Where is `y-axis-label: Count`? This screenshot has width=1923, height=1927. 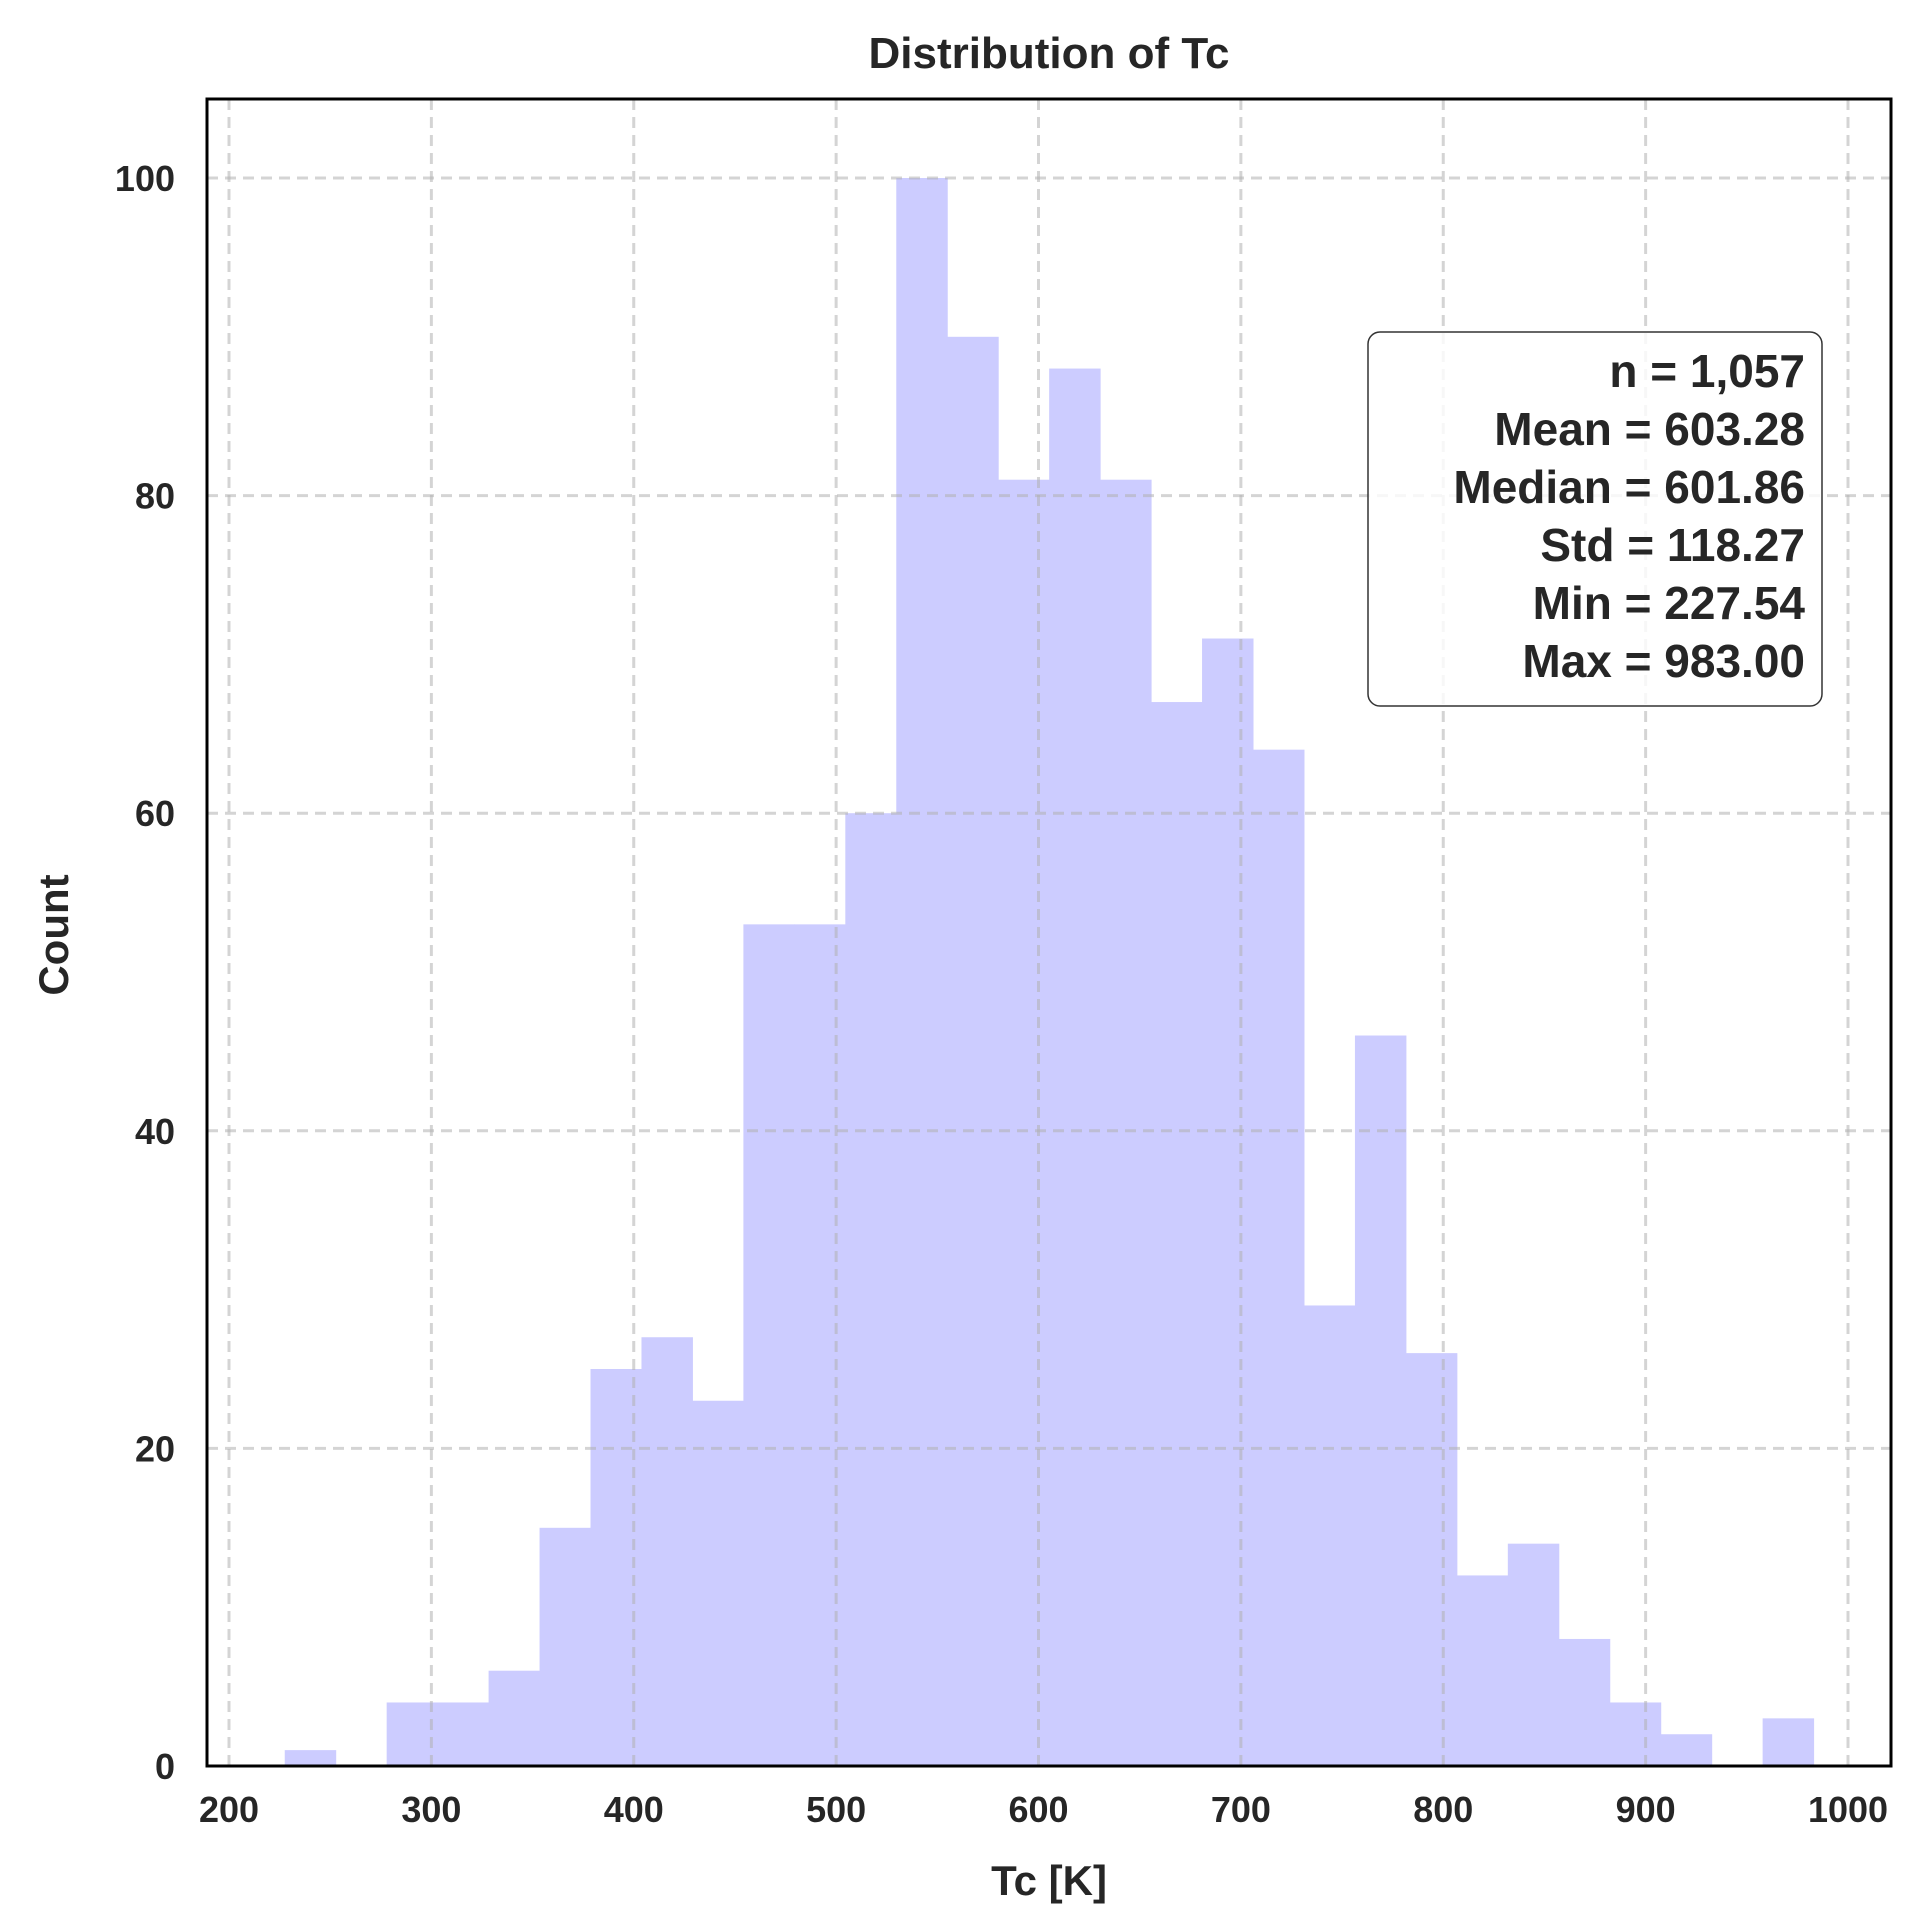
y-axis-label: Count is located at coordinates (53, 934).